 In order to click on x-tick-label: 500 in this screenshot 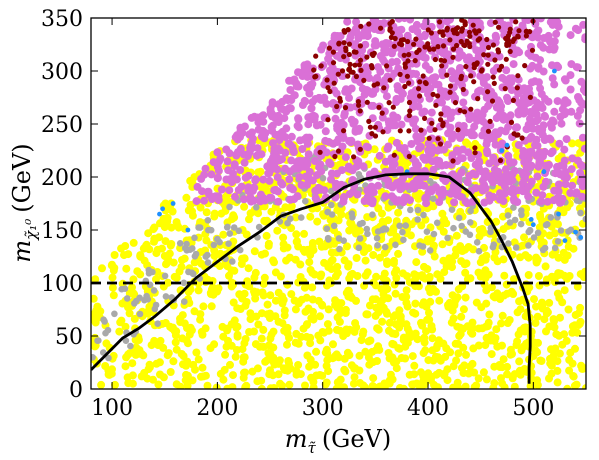, I will do `click(533, 408)`.